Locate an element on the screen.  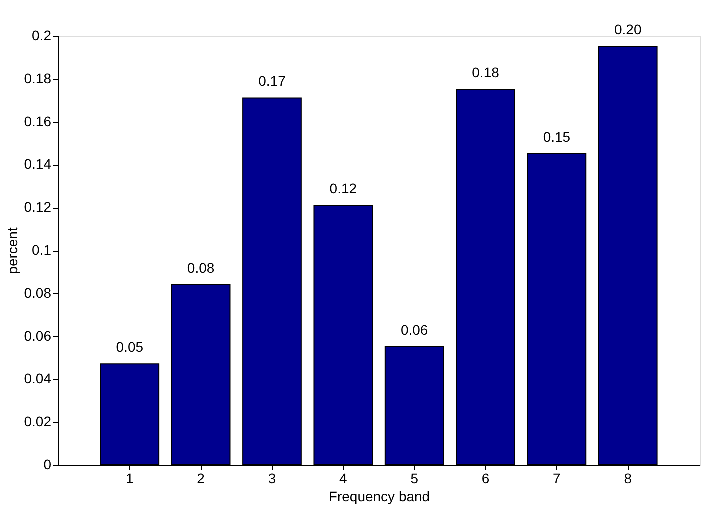
y-tick-label: 0 is located at coordinates (48, 464).